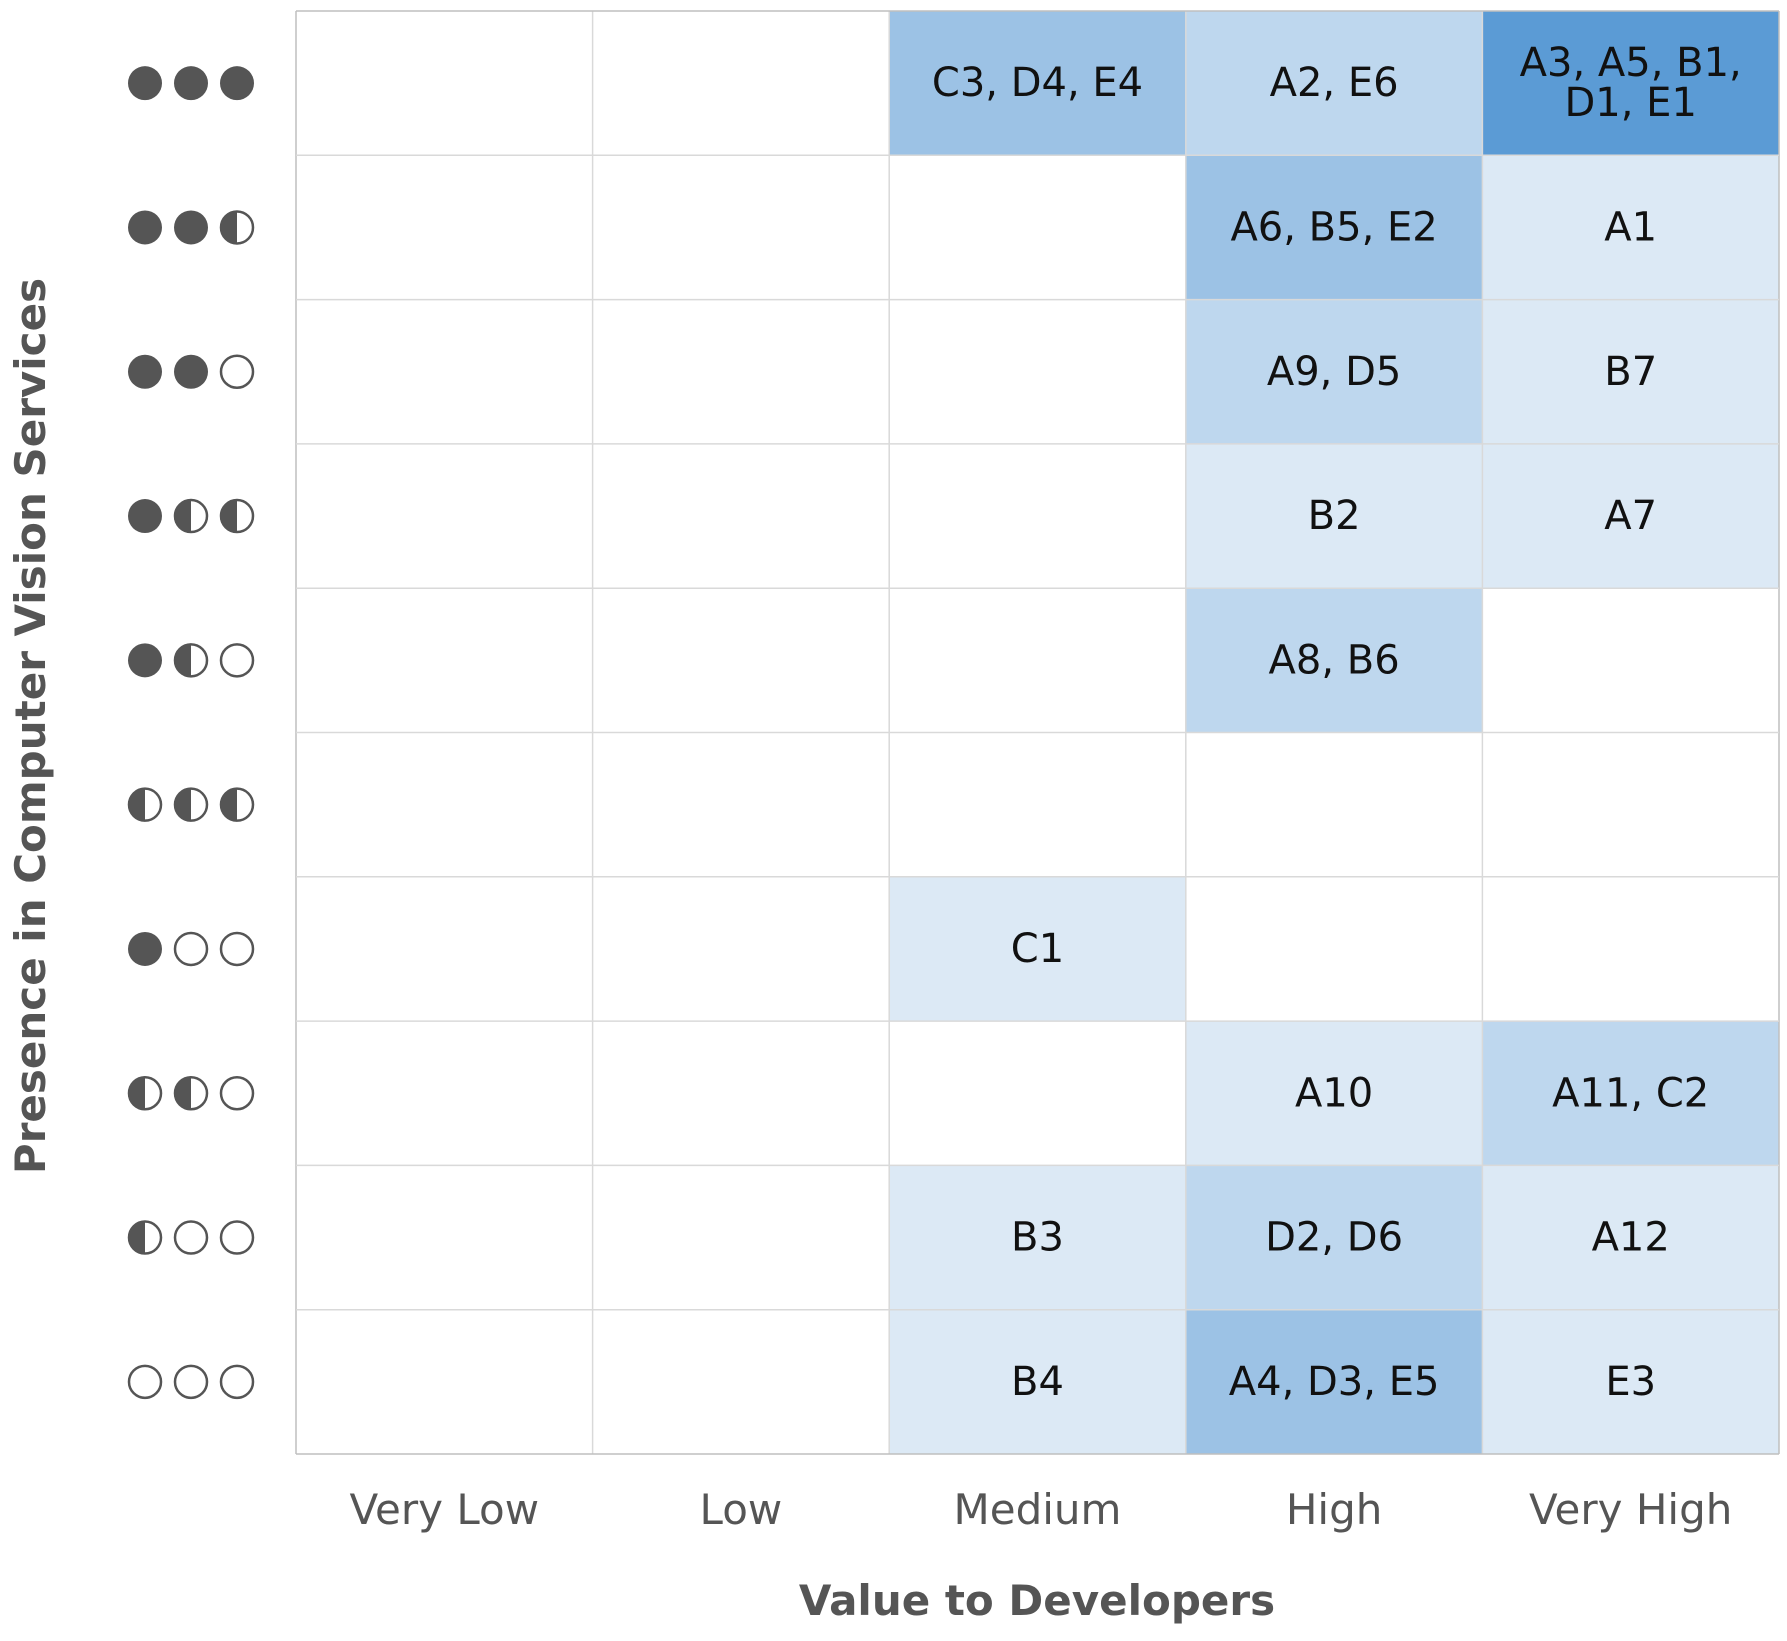 Image resolution: width=1787 pixels, height=1641 pixels. I want to click on cell-label: A8, B6, so click(1334, 660).